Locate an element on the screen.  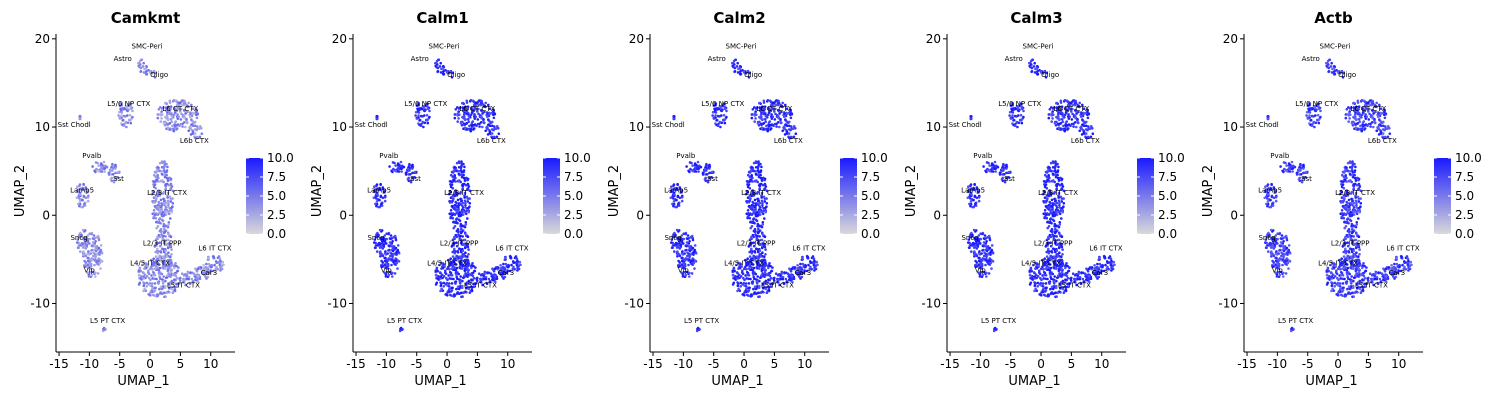
x-tick-label: 5 is located at coordinates (1072, 364).